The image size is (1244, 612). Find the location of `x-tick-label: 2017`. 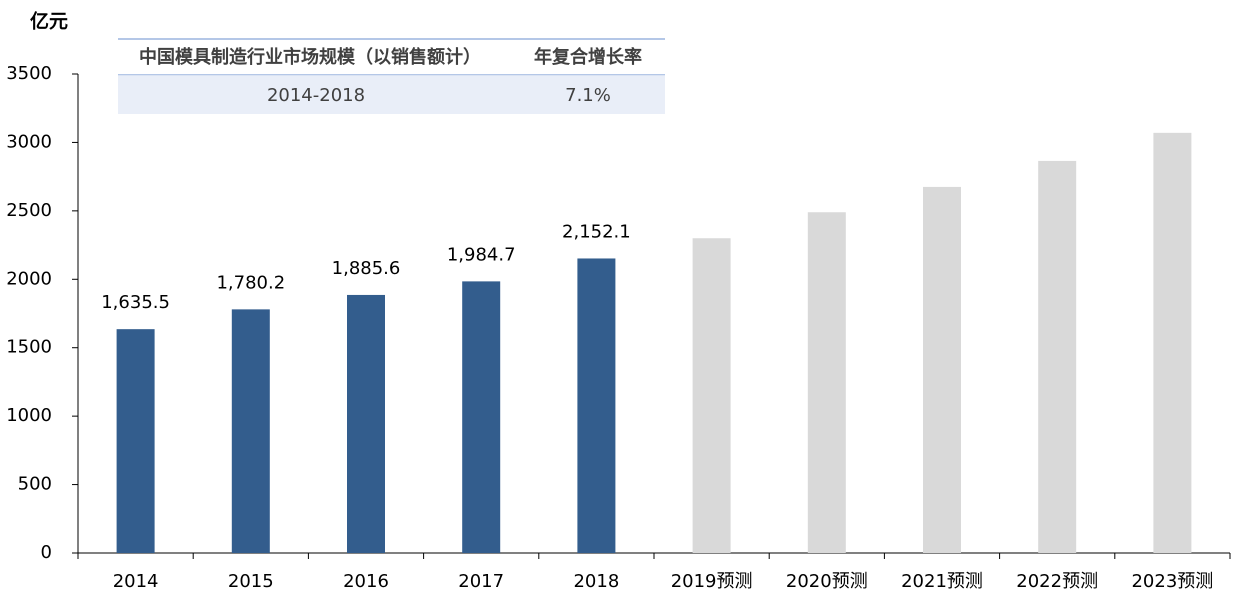

x-tick-label: 2017 is located at coordinates (481, 581).